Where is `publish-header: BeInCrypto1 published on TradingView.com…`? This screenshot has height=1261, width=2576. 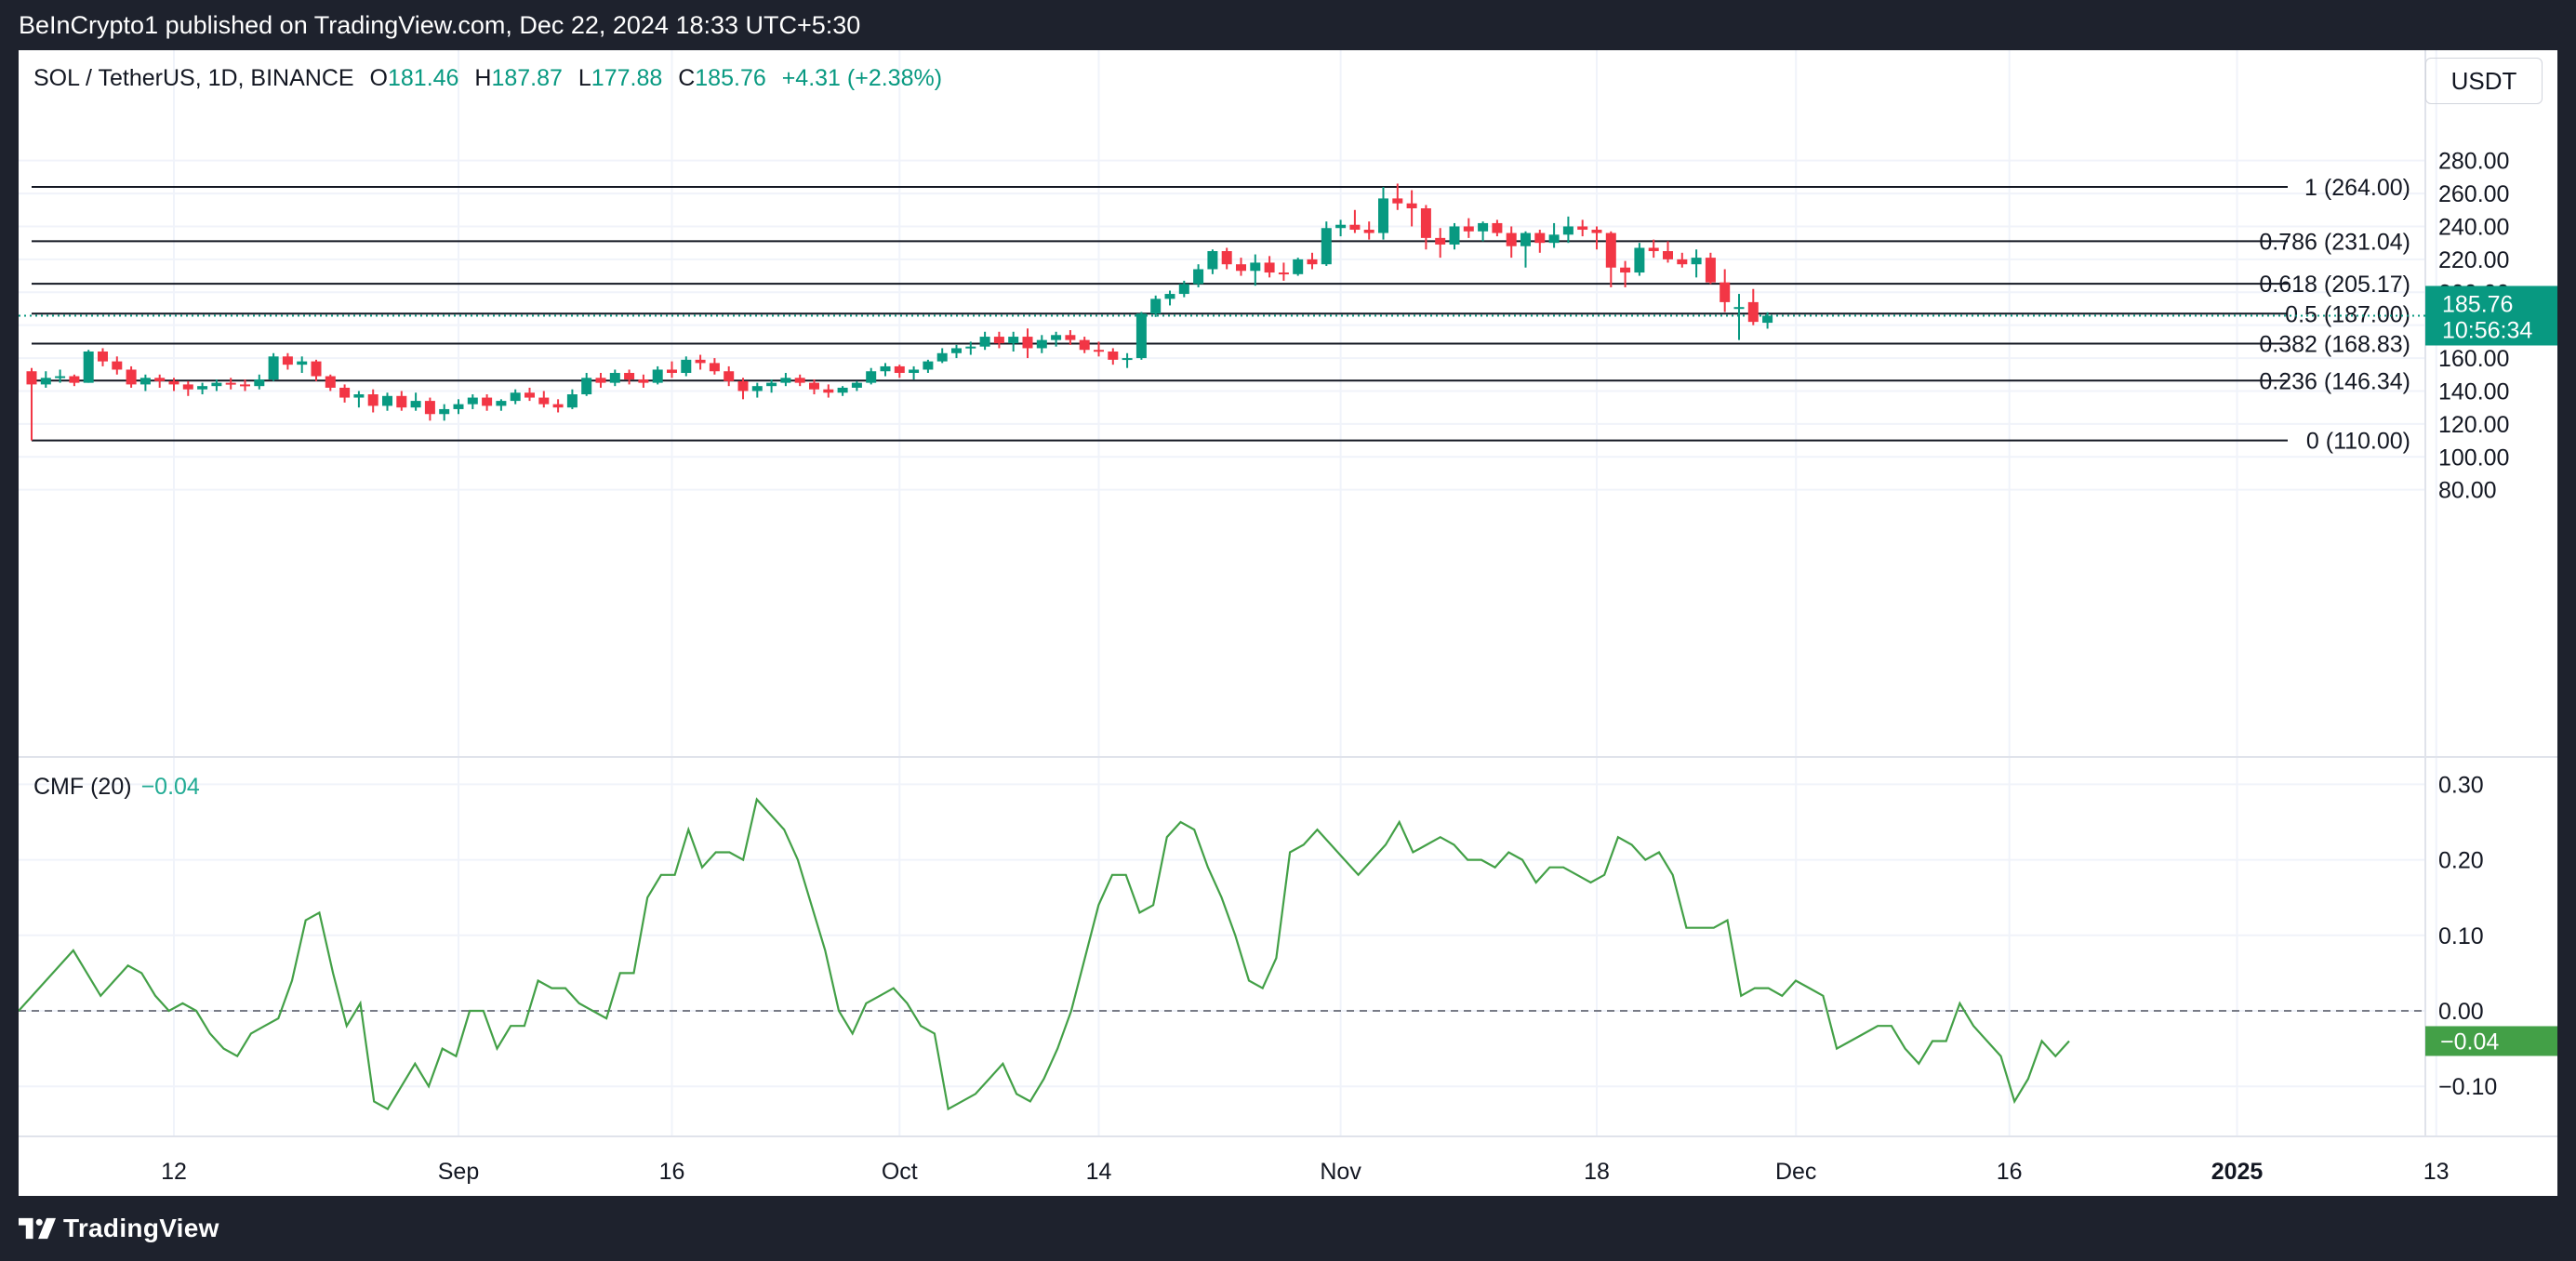 publish-header: BeInCrypto1 published on TradingView.com… is located at coordinates (1288, 25).